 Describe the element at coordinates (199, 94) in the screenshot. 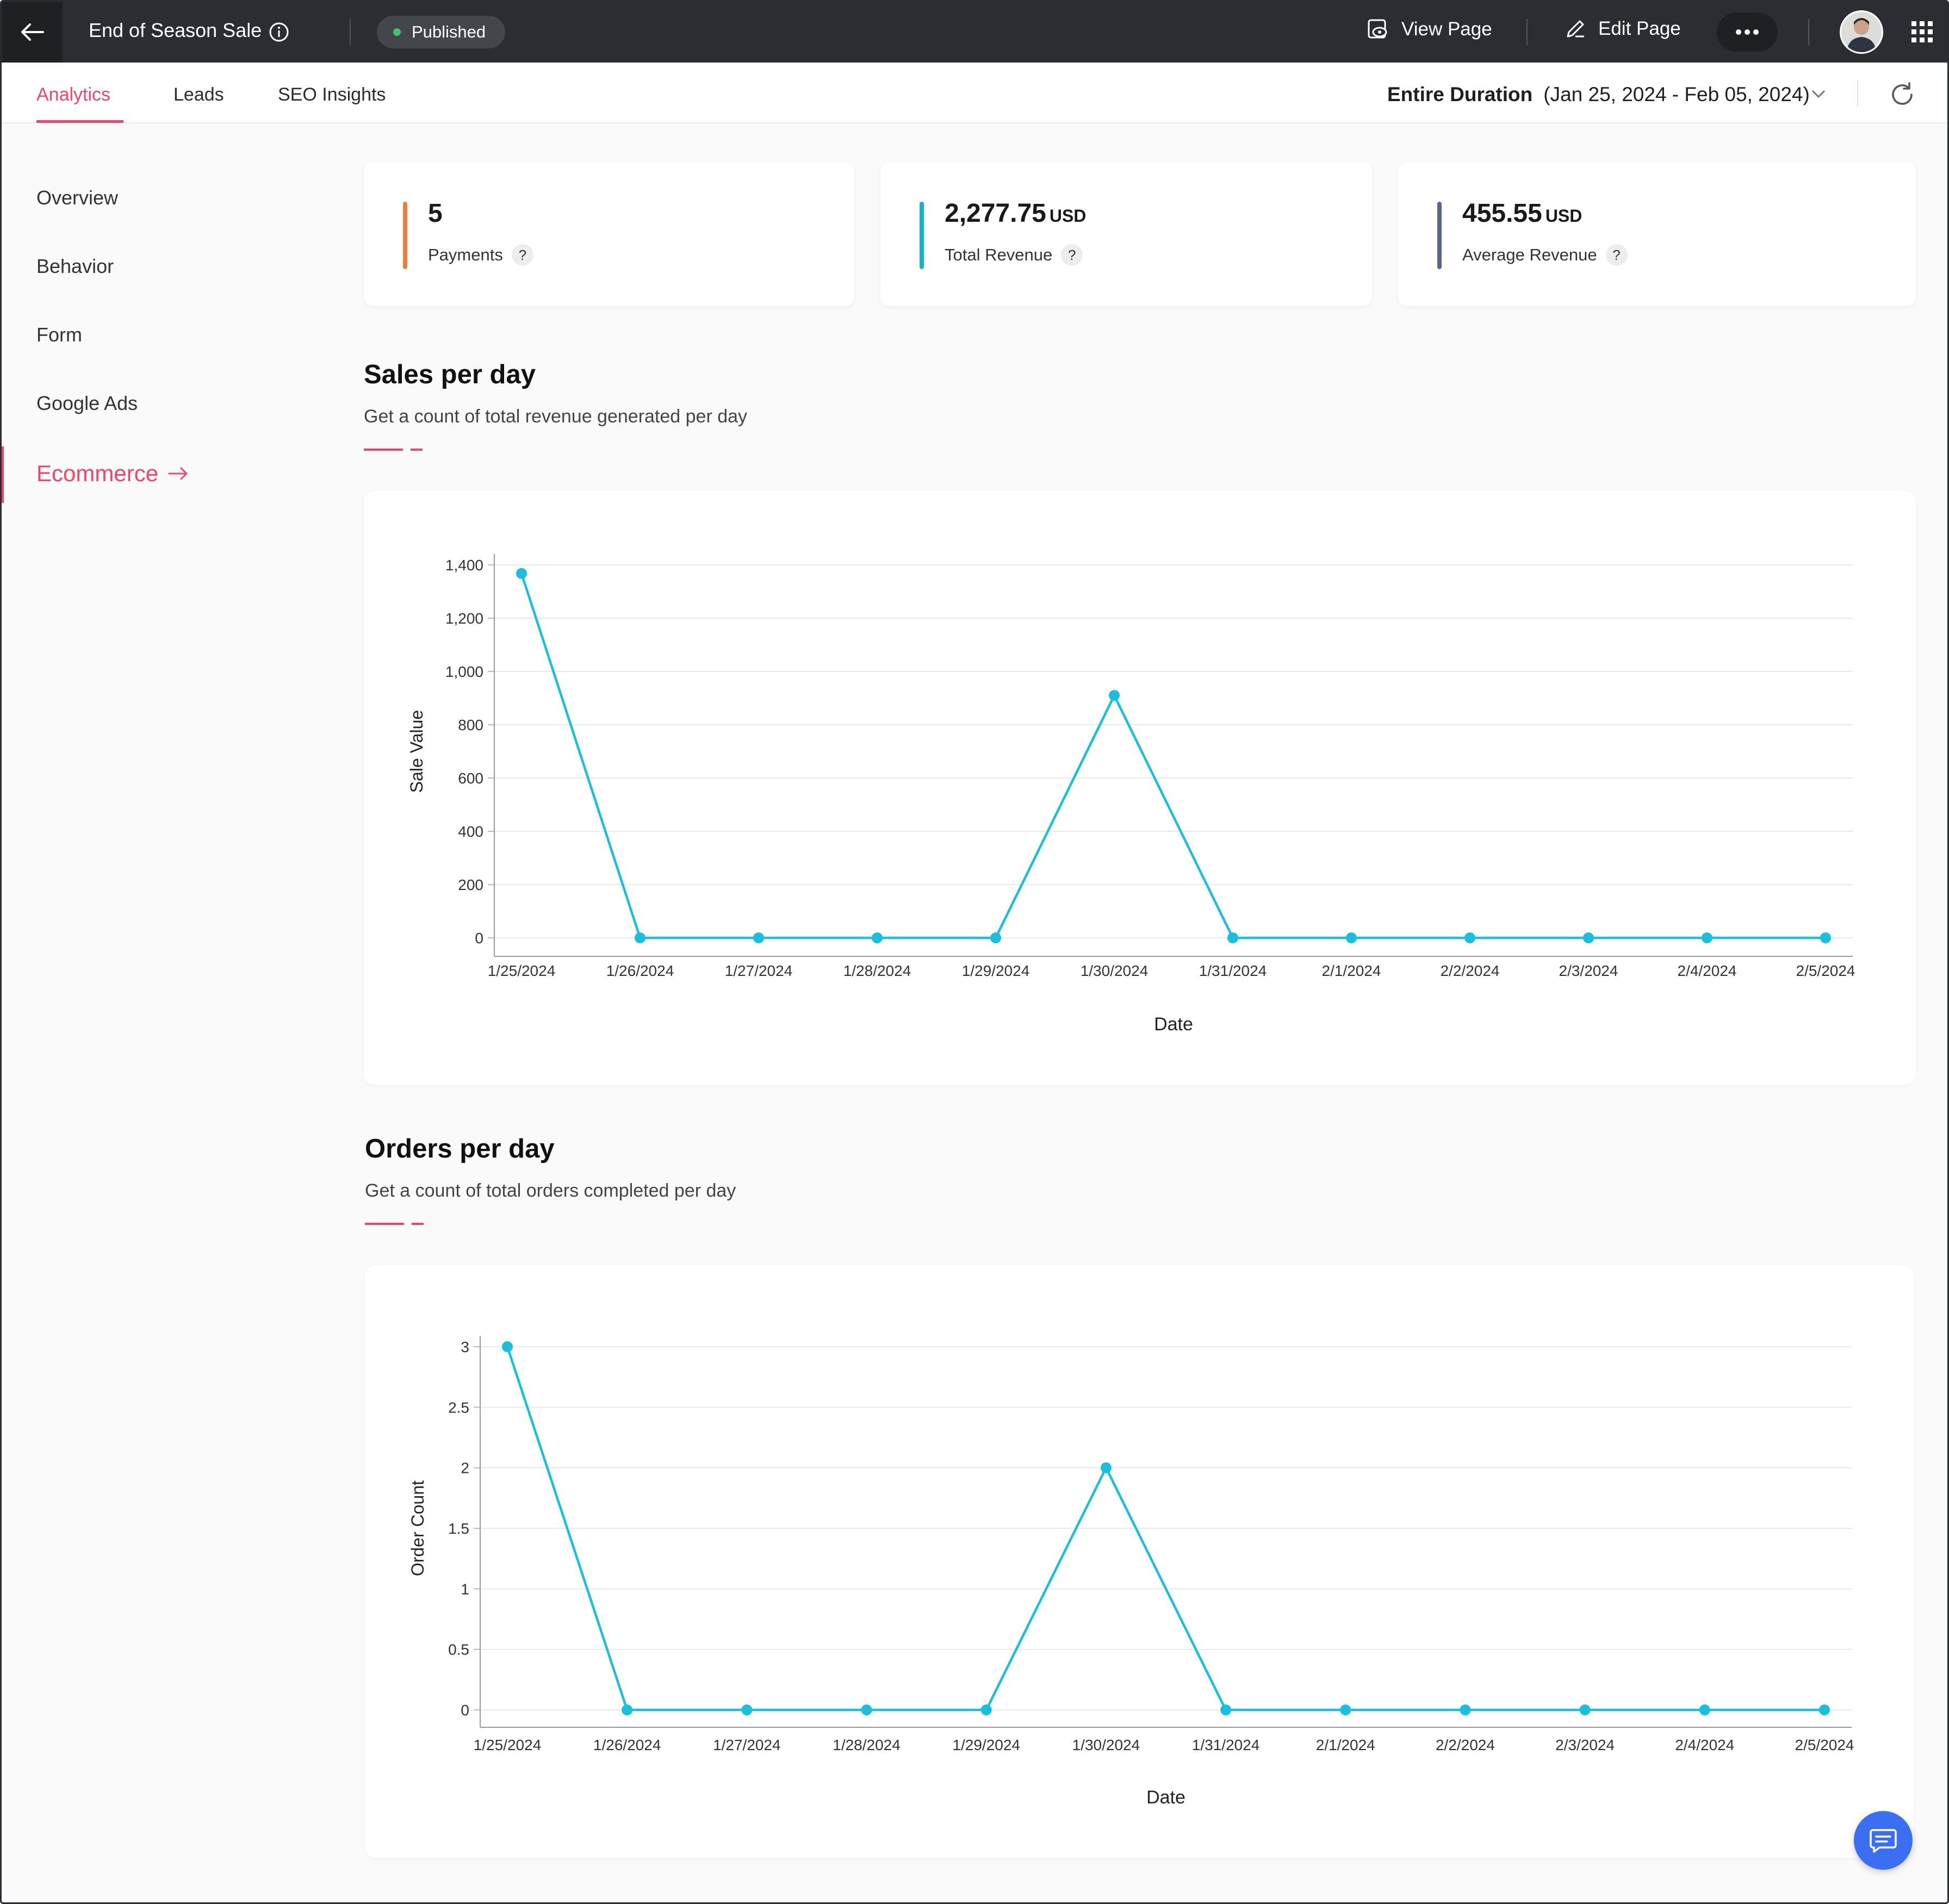

I see `tab-leads: Leads` at that location.